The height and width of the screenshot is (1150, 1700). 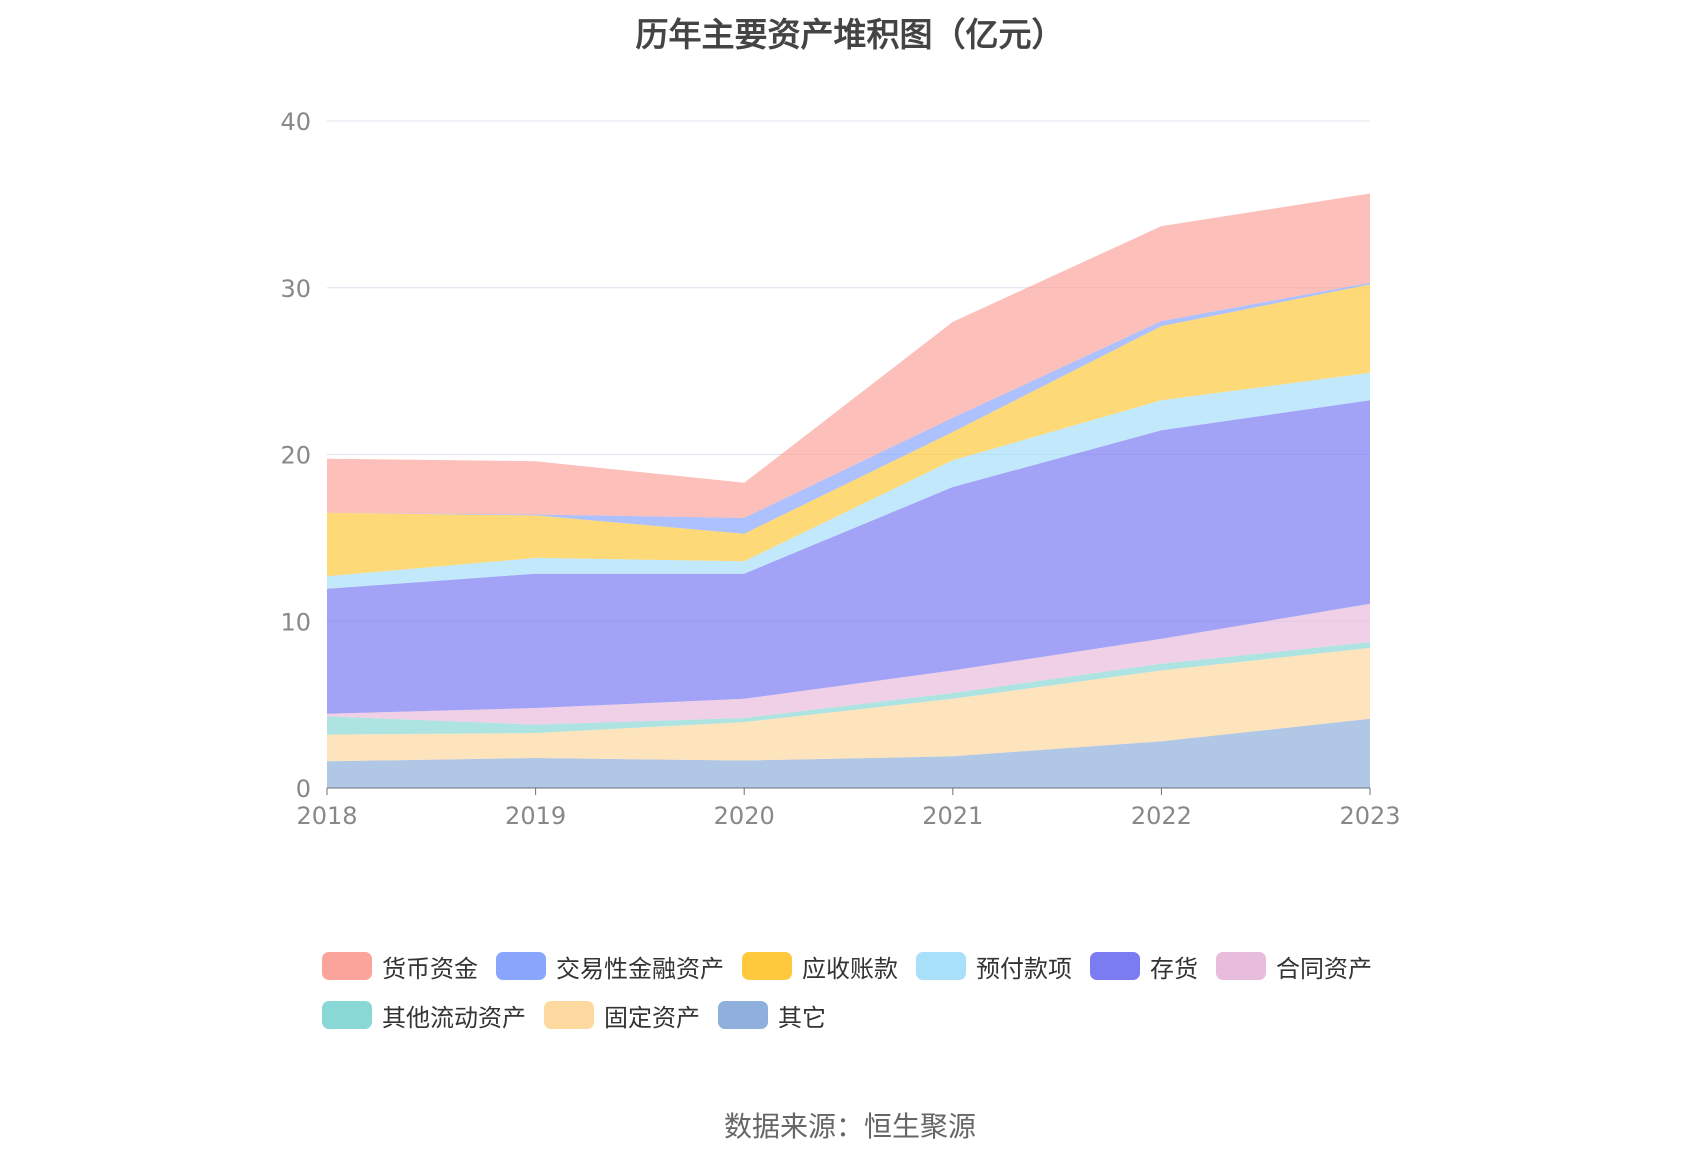 I want to click on y-tick-label: 0, so click(x=303, y=789).